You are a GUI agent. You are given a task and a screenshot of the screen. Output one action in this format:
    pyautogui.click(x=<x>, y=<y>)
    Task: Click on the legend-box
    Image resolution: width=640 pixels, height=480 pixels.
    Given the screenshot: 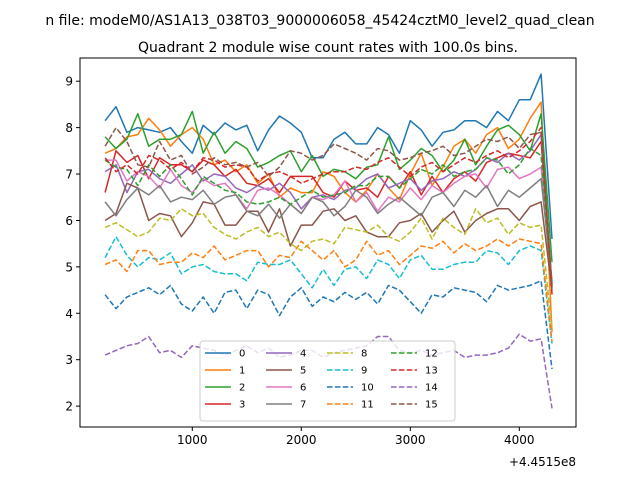 What is the action you would take?
    pyautogui.click(x=327, y=381)
    